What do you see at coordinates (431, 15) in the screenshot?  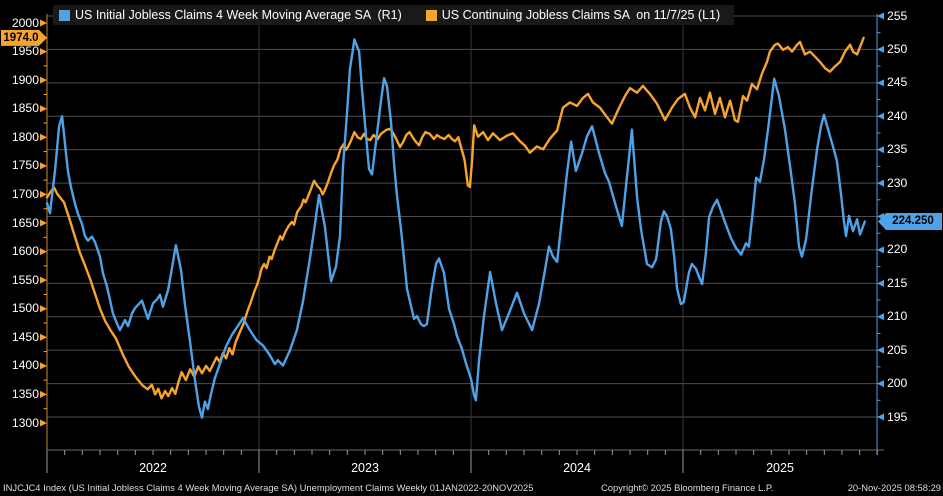 I see `orange-series-swatch-icon` at bounding box center [431, 15].